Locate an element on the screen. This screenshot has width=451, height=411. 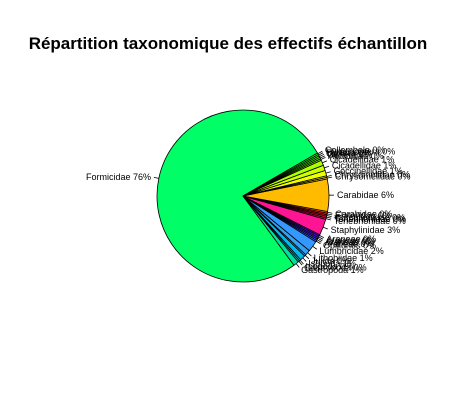
pie-slice-label: Isopoda 1% is located at coordinates (332, 264).